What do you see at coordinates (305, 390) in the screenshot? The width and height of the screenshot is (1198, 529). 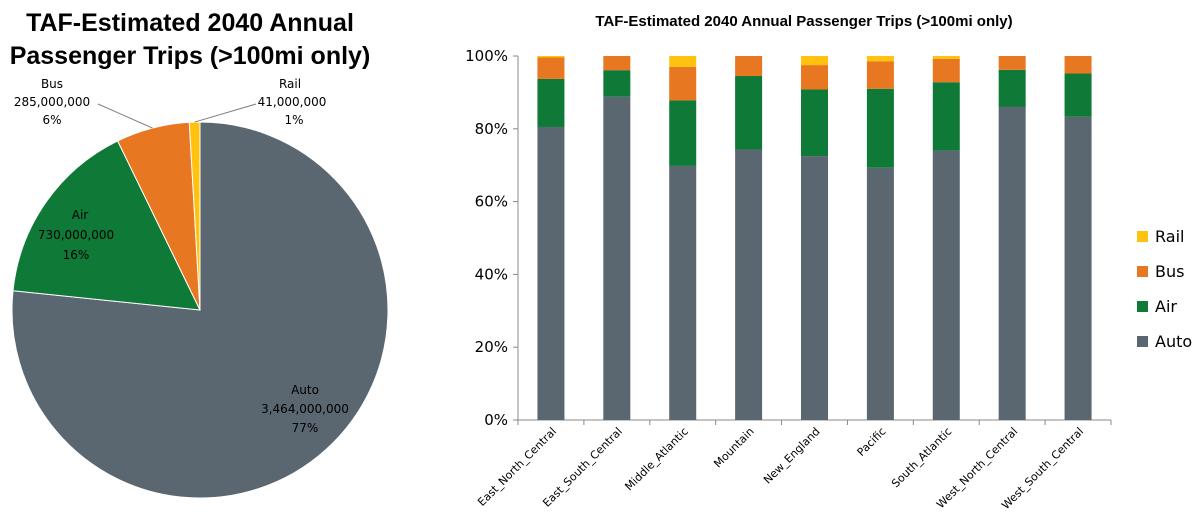 I see `pie-label-auto-name: Auto` at bounding box center [305, 390].